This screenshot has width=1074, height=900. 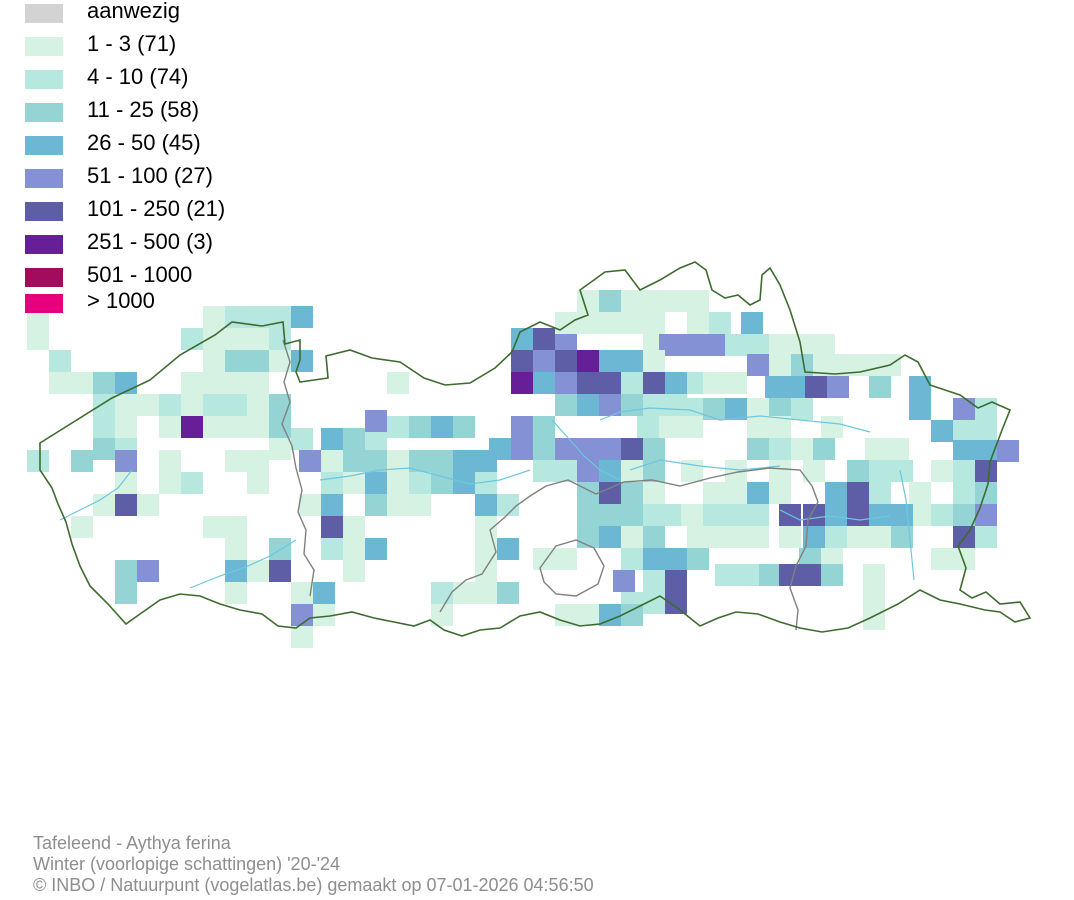 I want to click on legend-item: 11 - 25 (58), so click(x=175, y=114).